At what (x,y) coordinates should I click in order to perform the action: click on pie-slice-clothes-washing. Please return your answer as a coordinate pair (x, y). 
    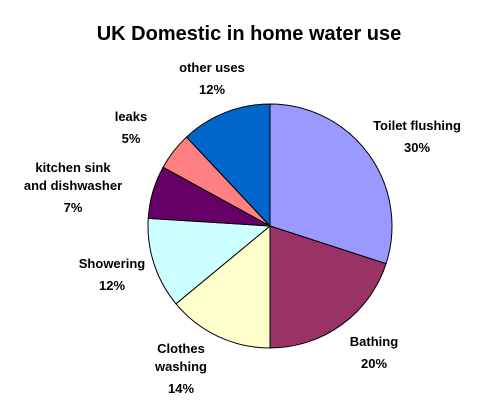
    Looking at the image, I should click on (223, 286).